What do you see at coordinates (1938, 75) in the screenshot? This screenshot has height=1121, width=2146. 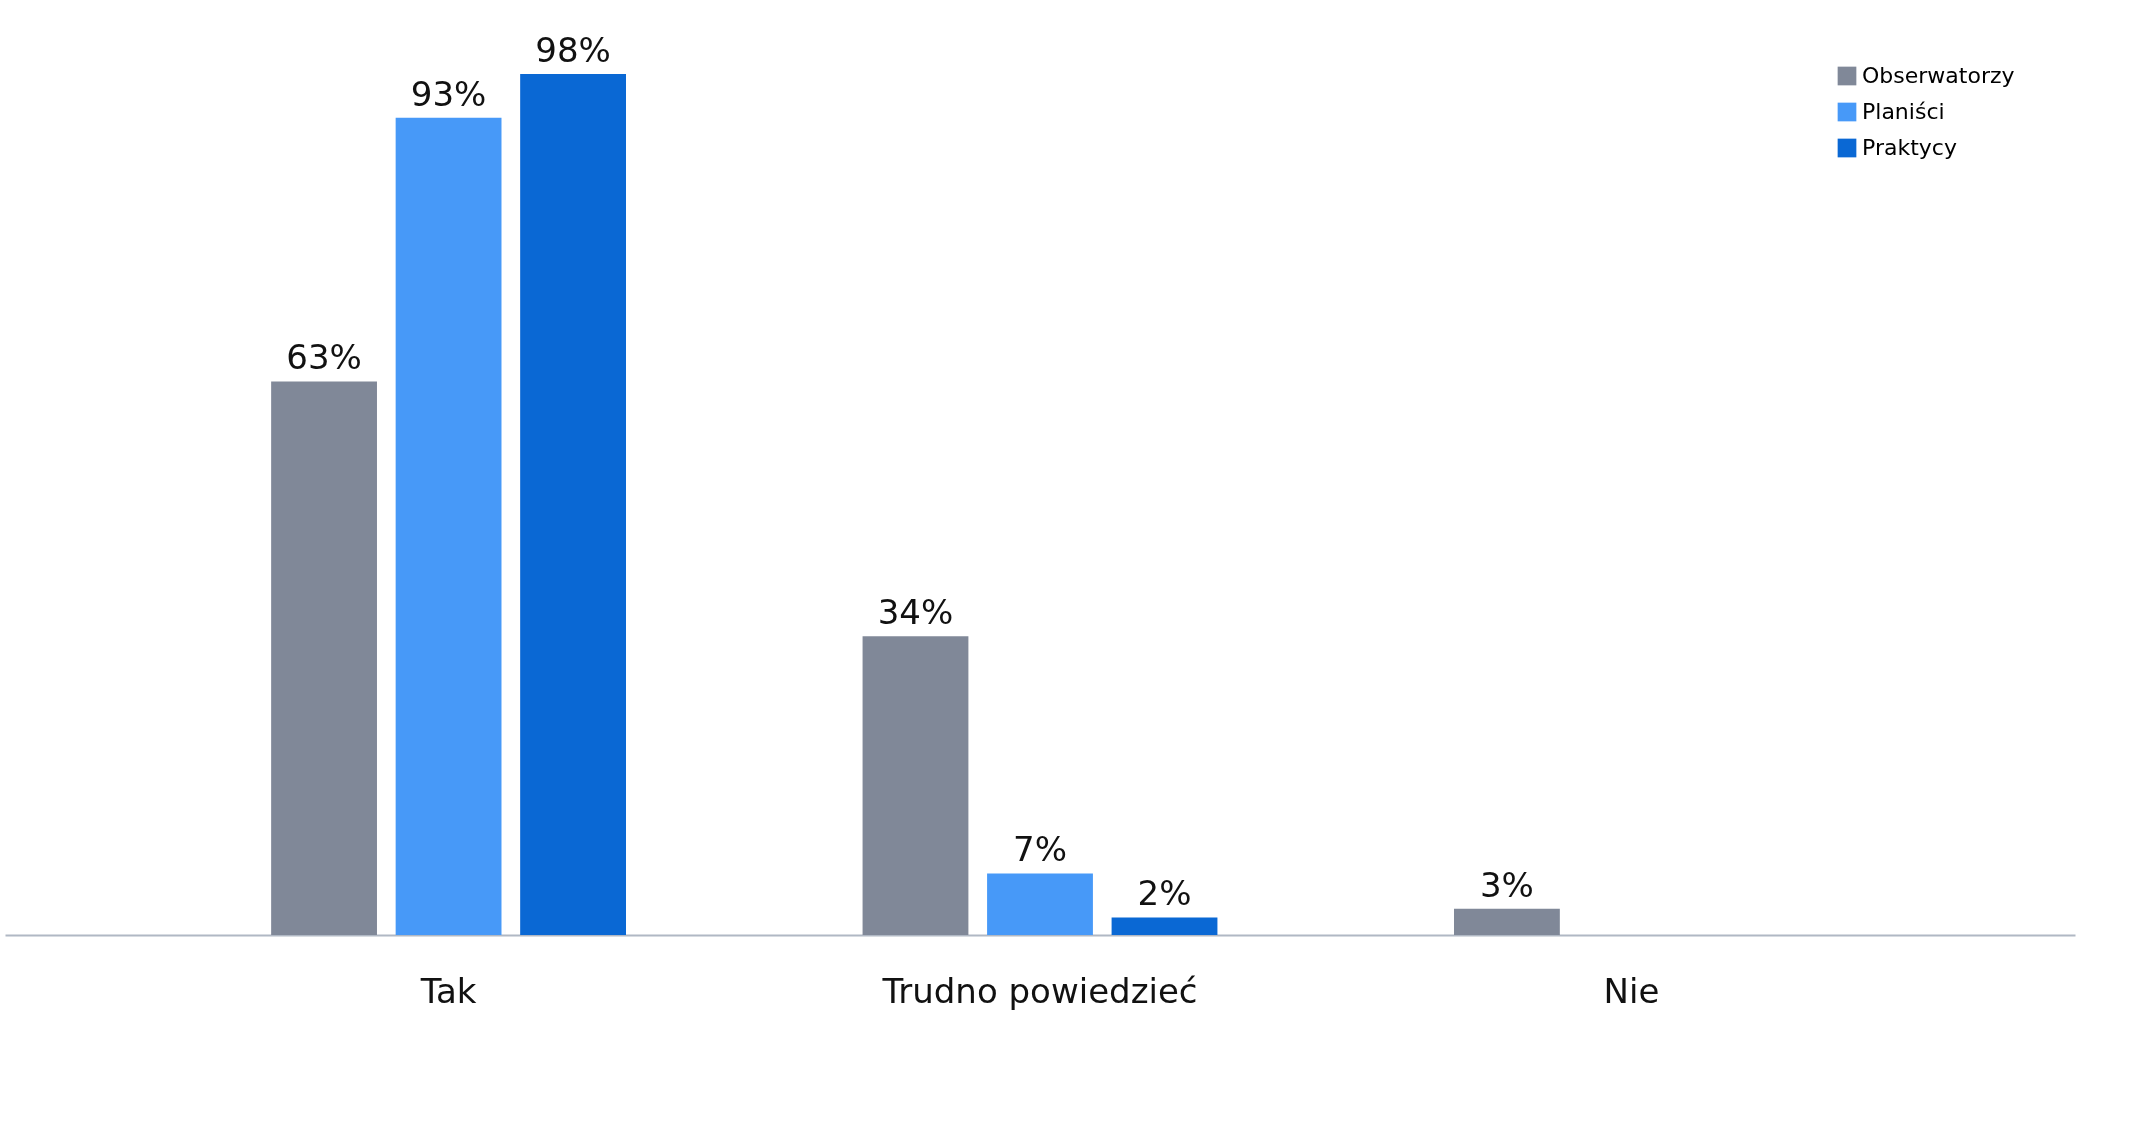 I see `legend-label: Obserwatorzy` at bounding box center [1938, 75].